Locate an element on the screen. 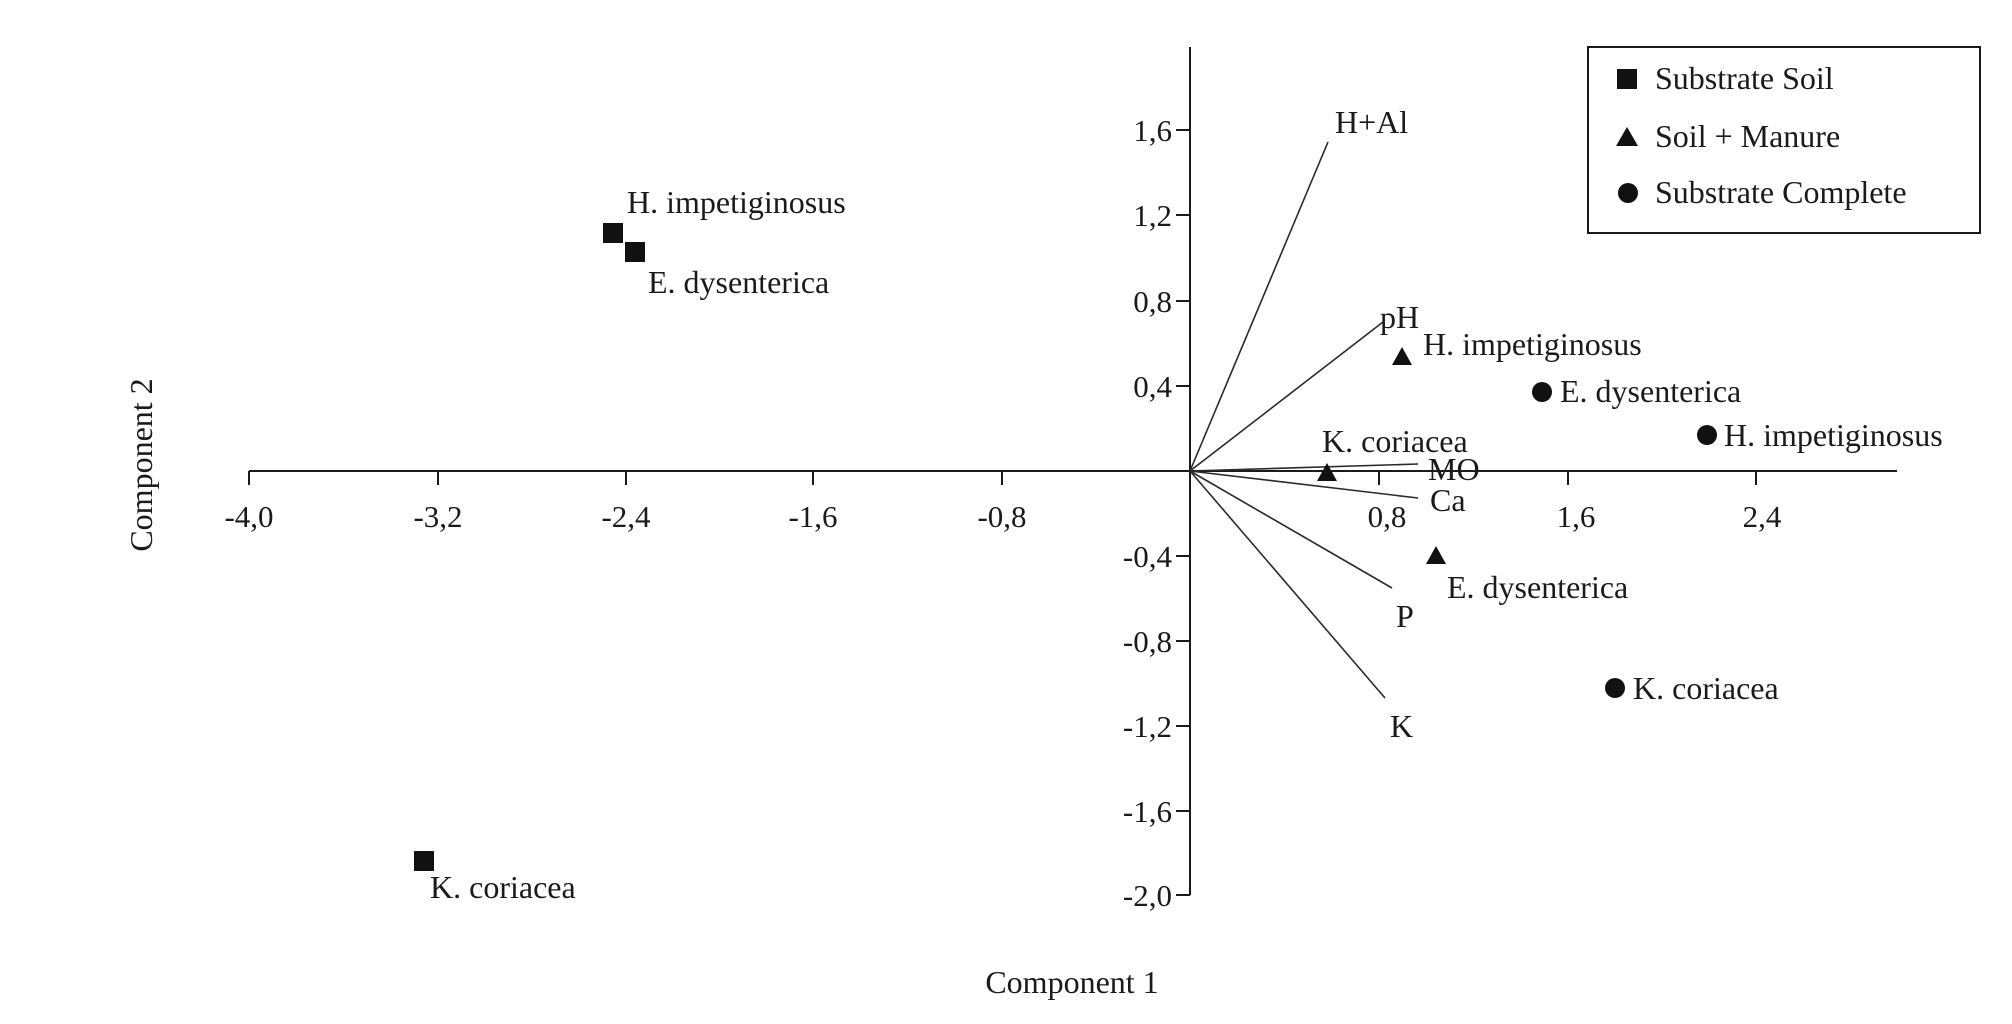  y-tick-label: 0,8 is located at coordinates (1152, 301).